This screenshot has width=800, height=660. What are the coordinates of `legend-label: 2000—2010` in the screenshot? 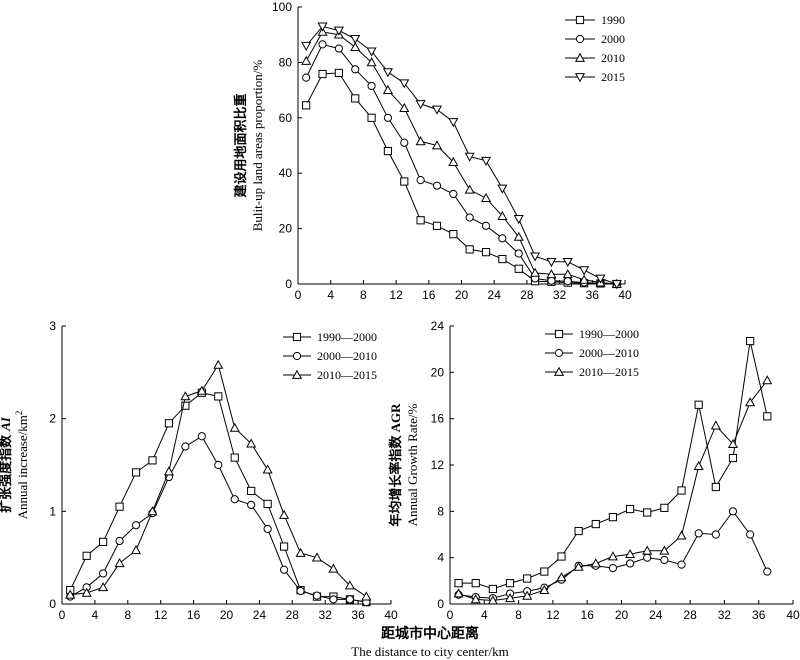 It's located at (609, 353).